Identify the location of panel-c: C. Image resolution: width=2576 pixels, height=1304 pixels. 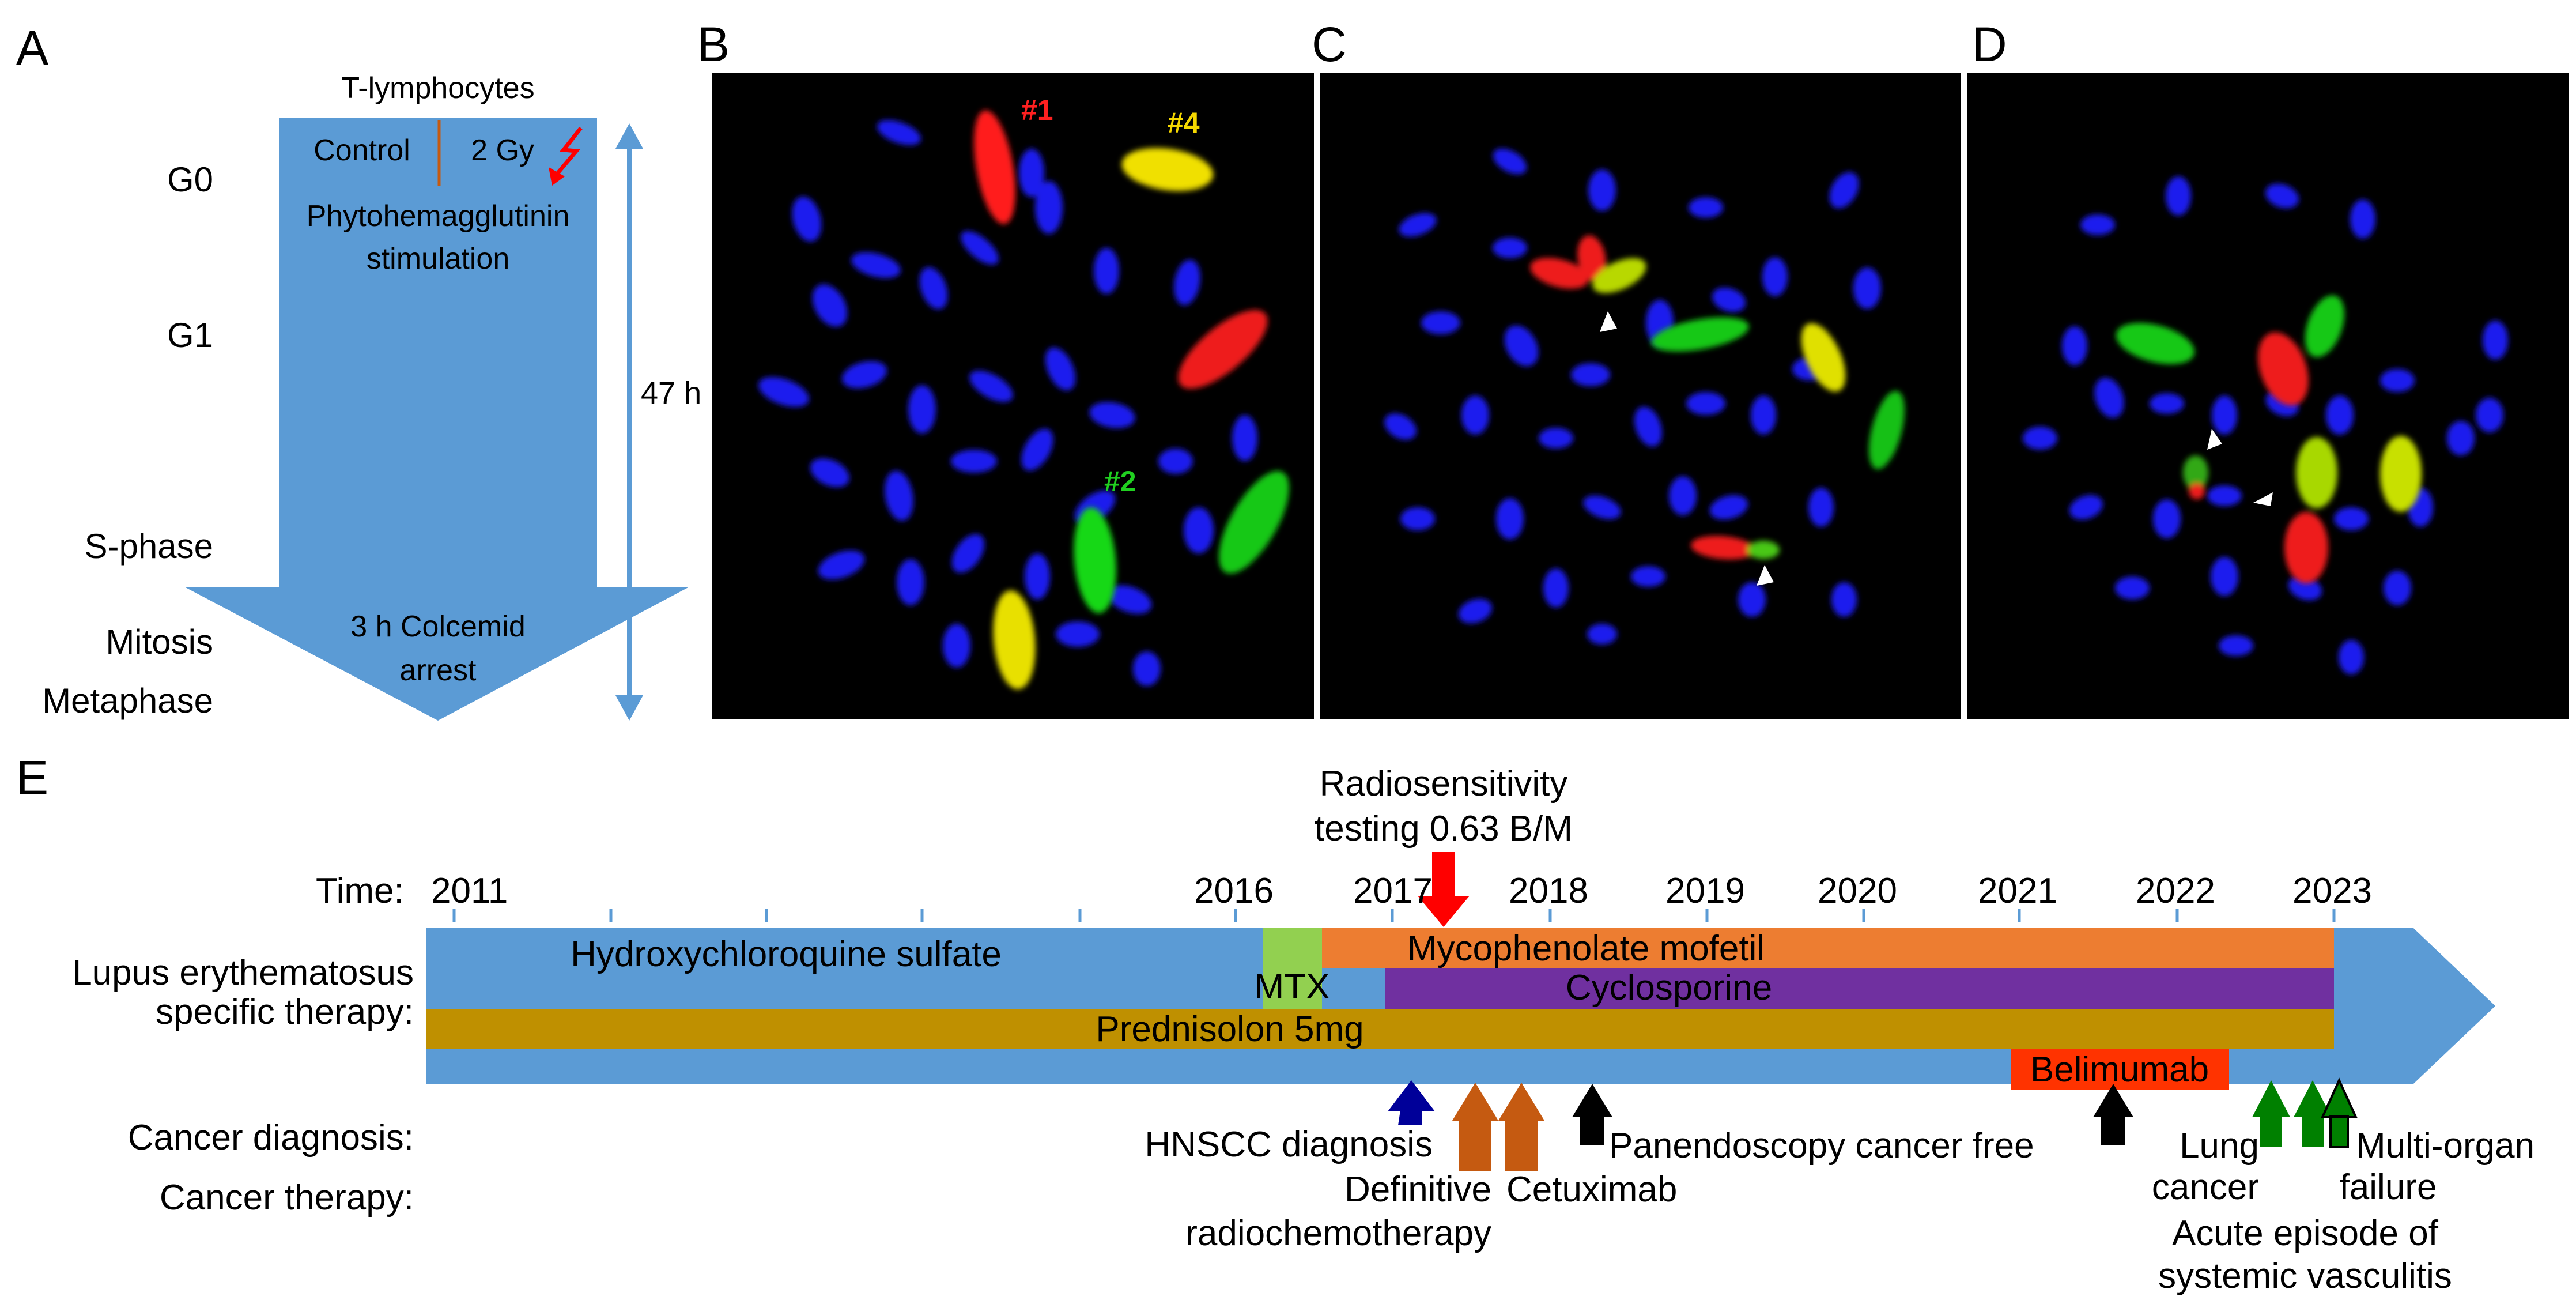
(1636, 368).